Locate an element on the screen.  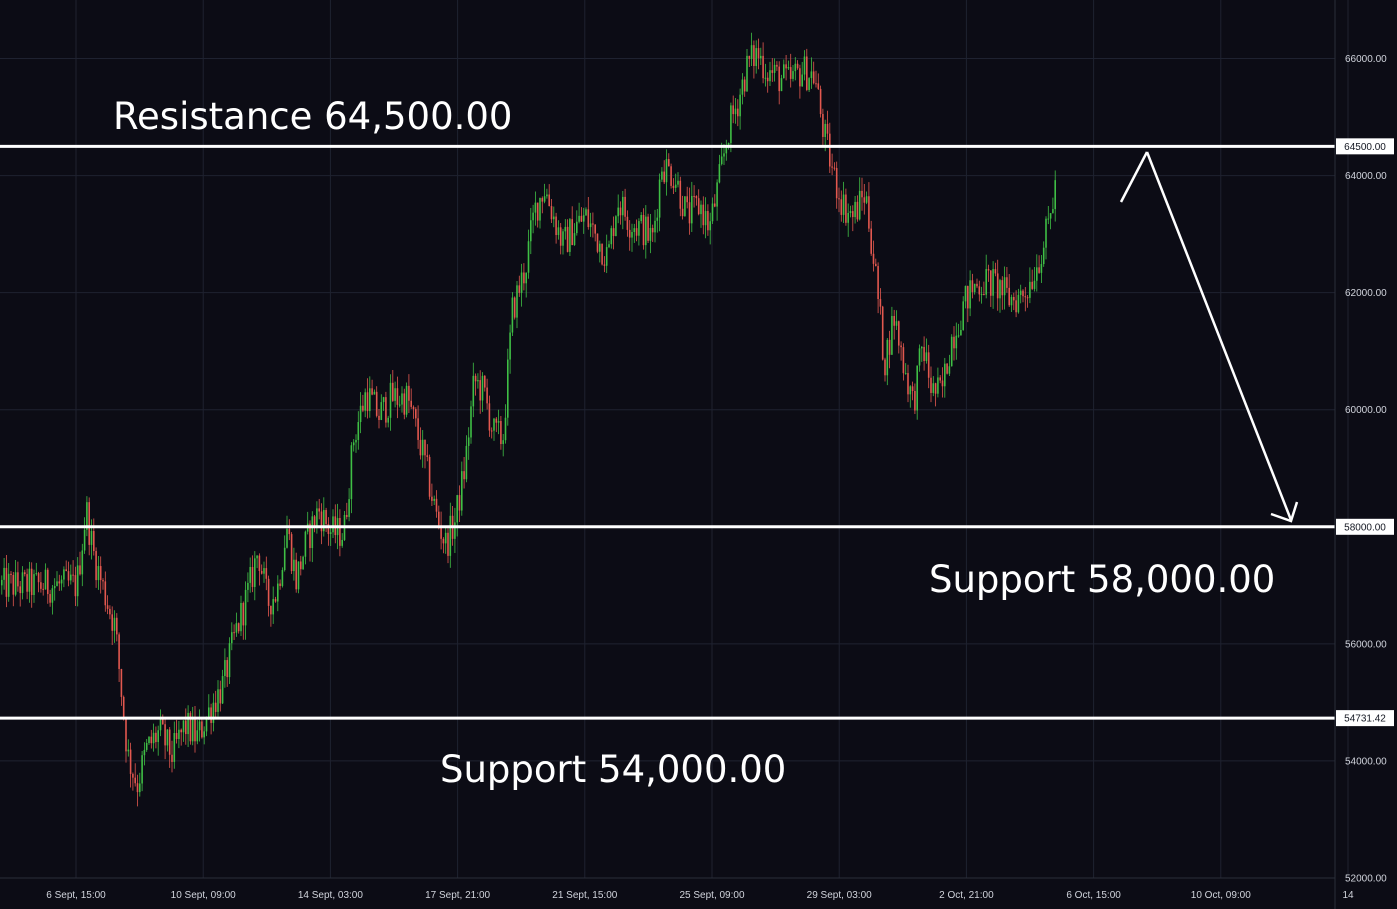
projection-arrow is located at coordinates (1209, 337).